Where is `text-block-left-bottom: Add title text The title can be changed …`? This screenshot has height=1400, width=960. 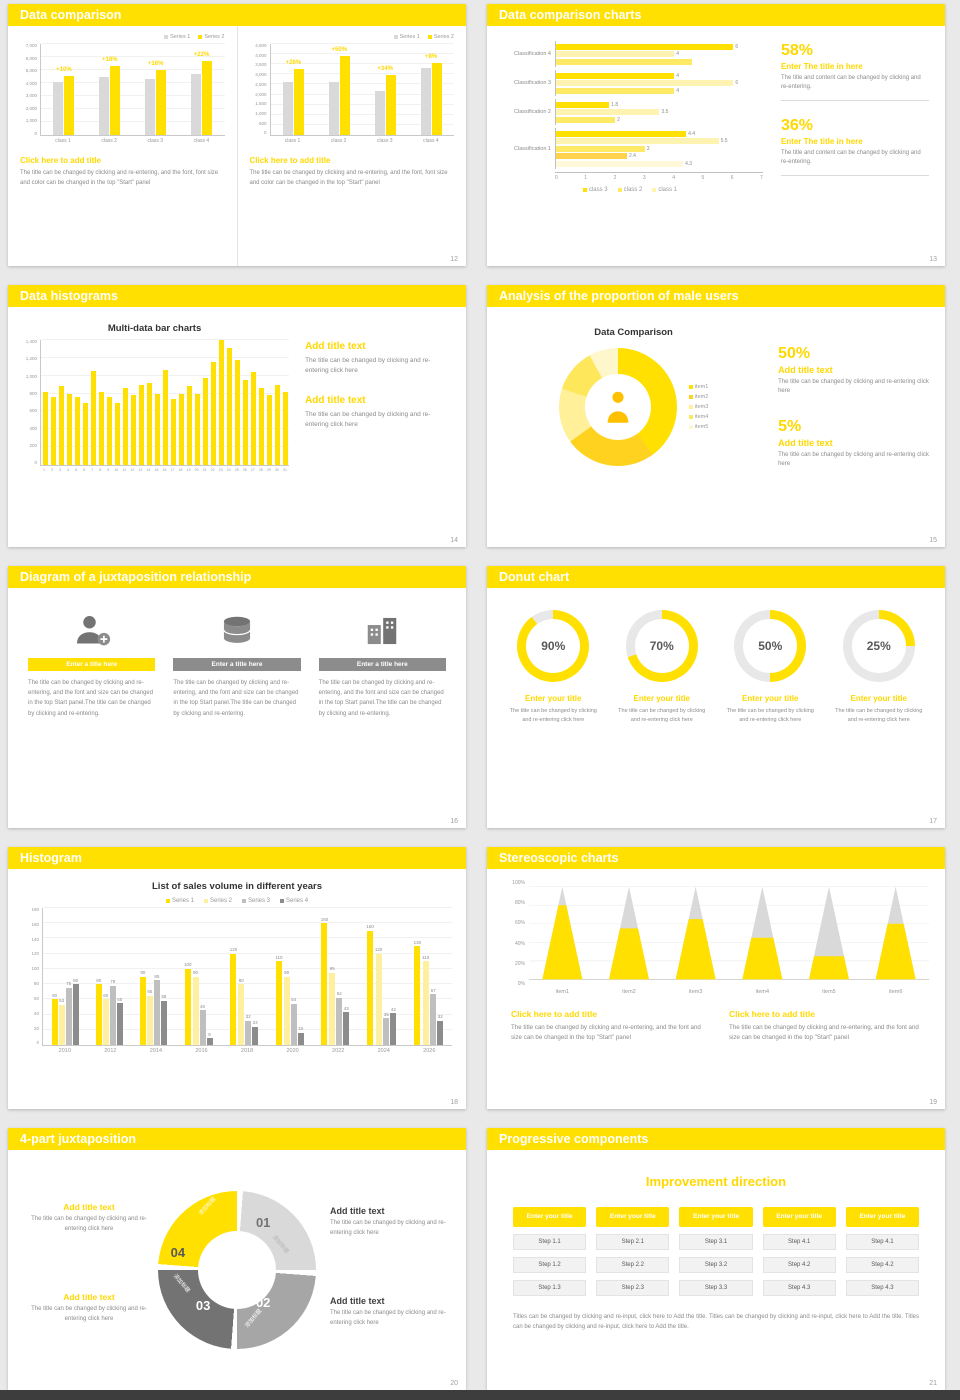 text-block-left-bottom: Add title text The title can be changed … is located at coordinates (89, 1308).